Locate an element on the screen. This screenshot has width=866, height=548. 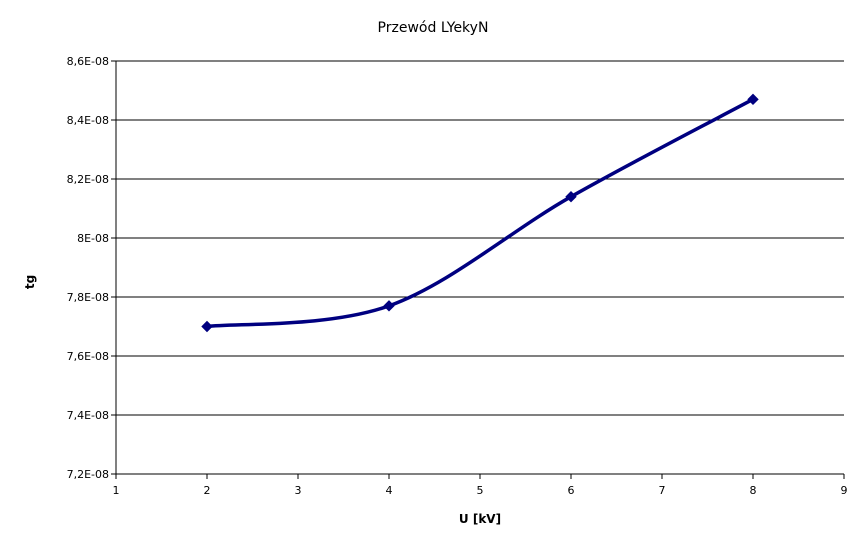
x-tick-label: 9 is located at coordinates (844, 490).